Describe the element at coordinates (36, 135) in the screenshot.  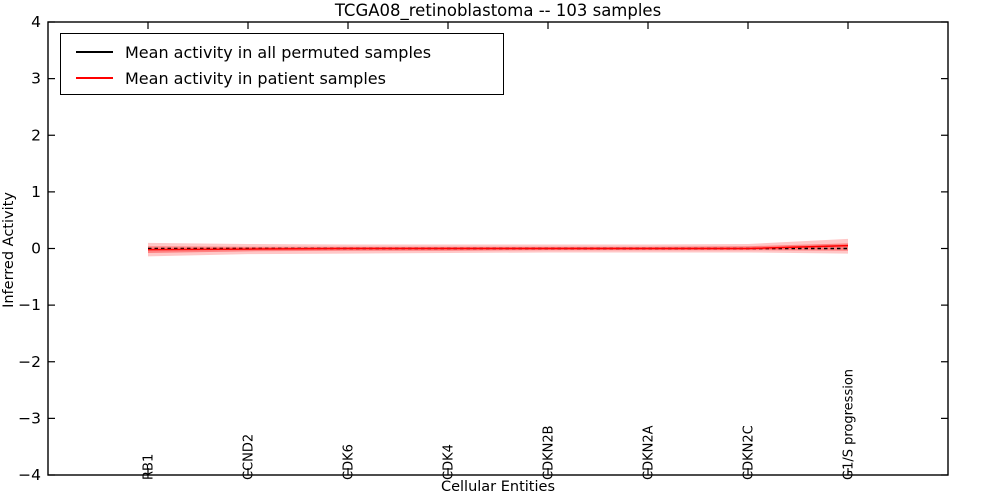
I see `y-tick-label: 2` at that location.